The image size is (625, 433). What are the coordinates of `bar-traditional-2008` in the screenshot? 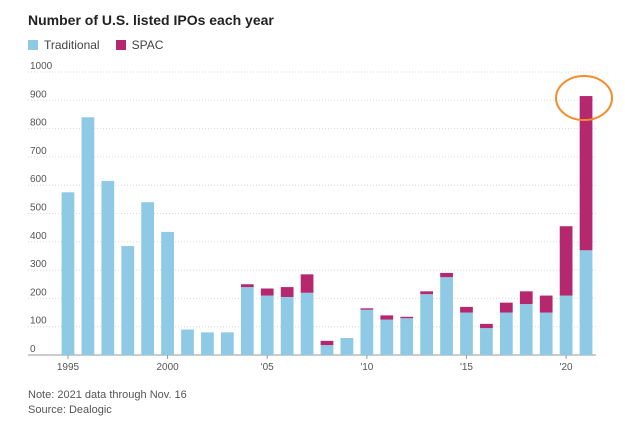 It's located at (327, 350).